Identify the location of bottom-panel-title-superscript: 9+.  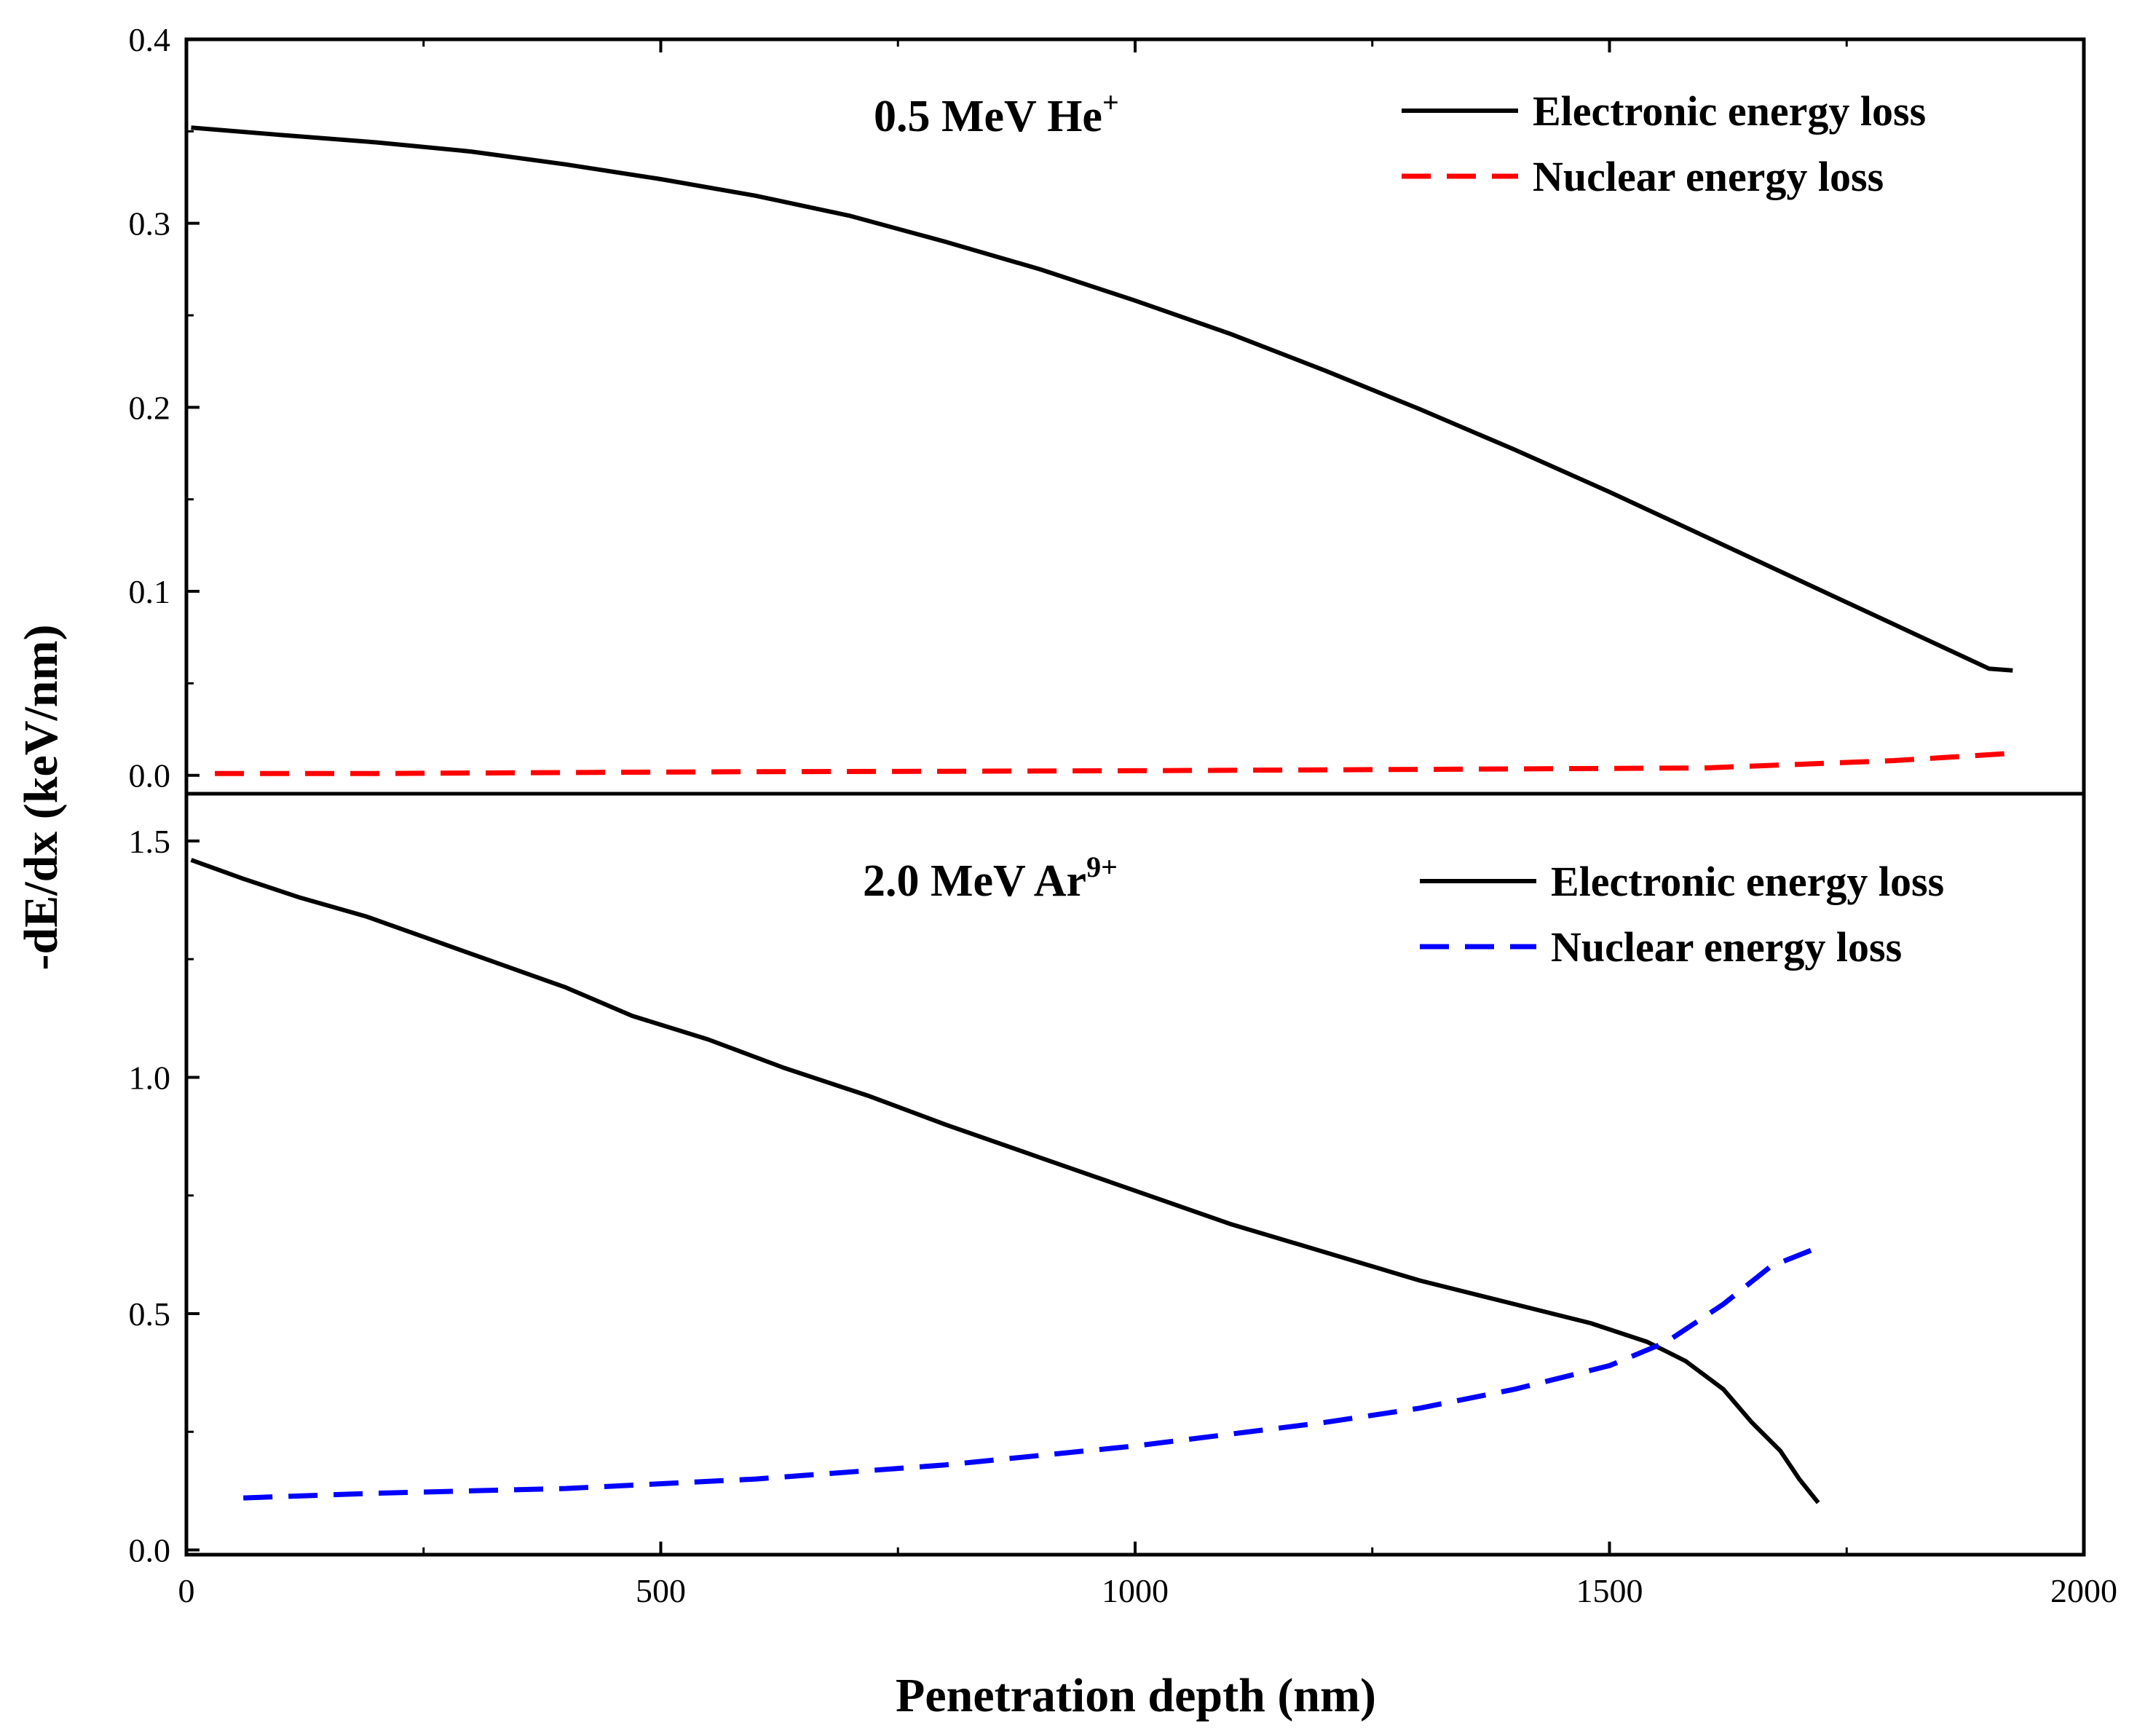
(1102, 867).